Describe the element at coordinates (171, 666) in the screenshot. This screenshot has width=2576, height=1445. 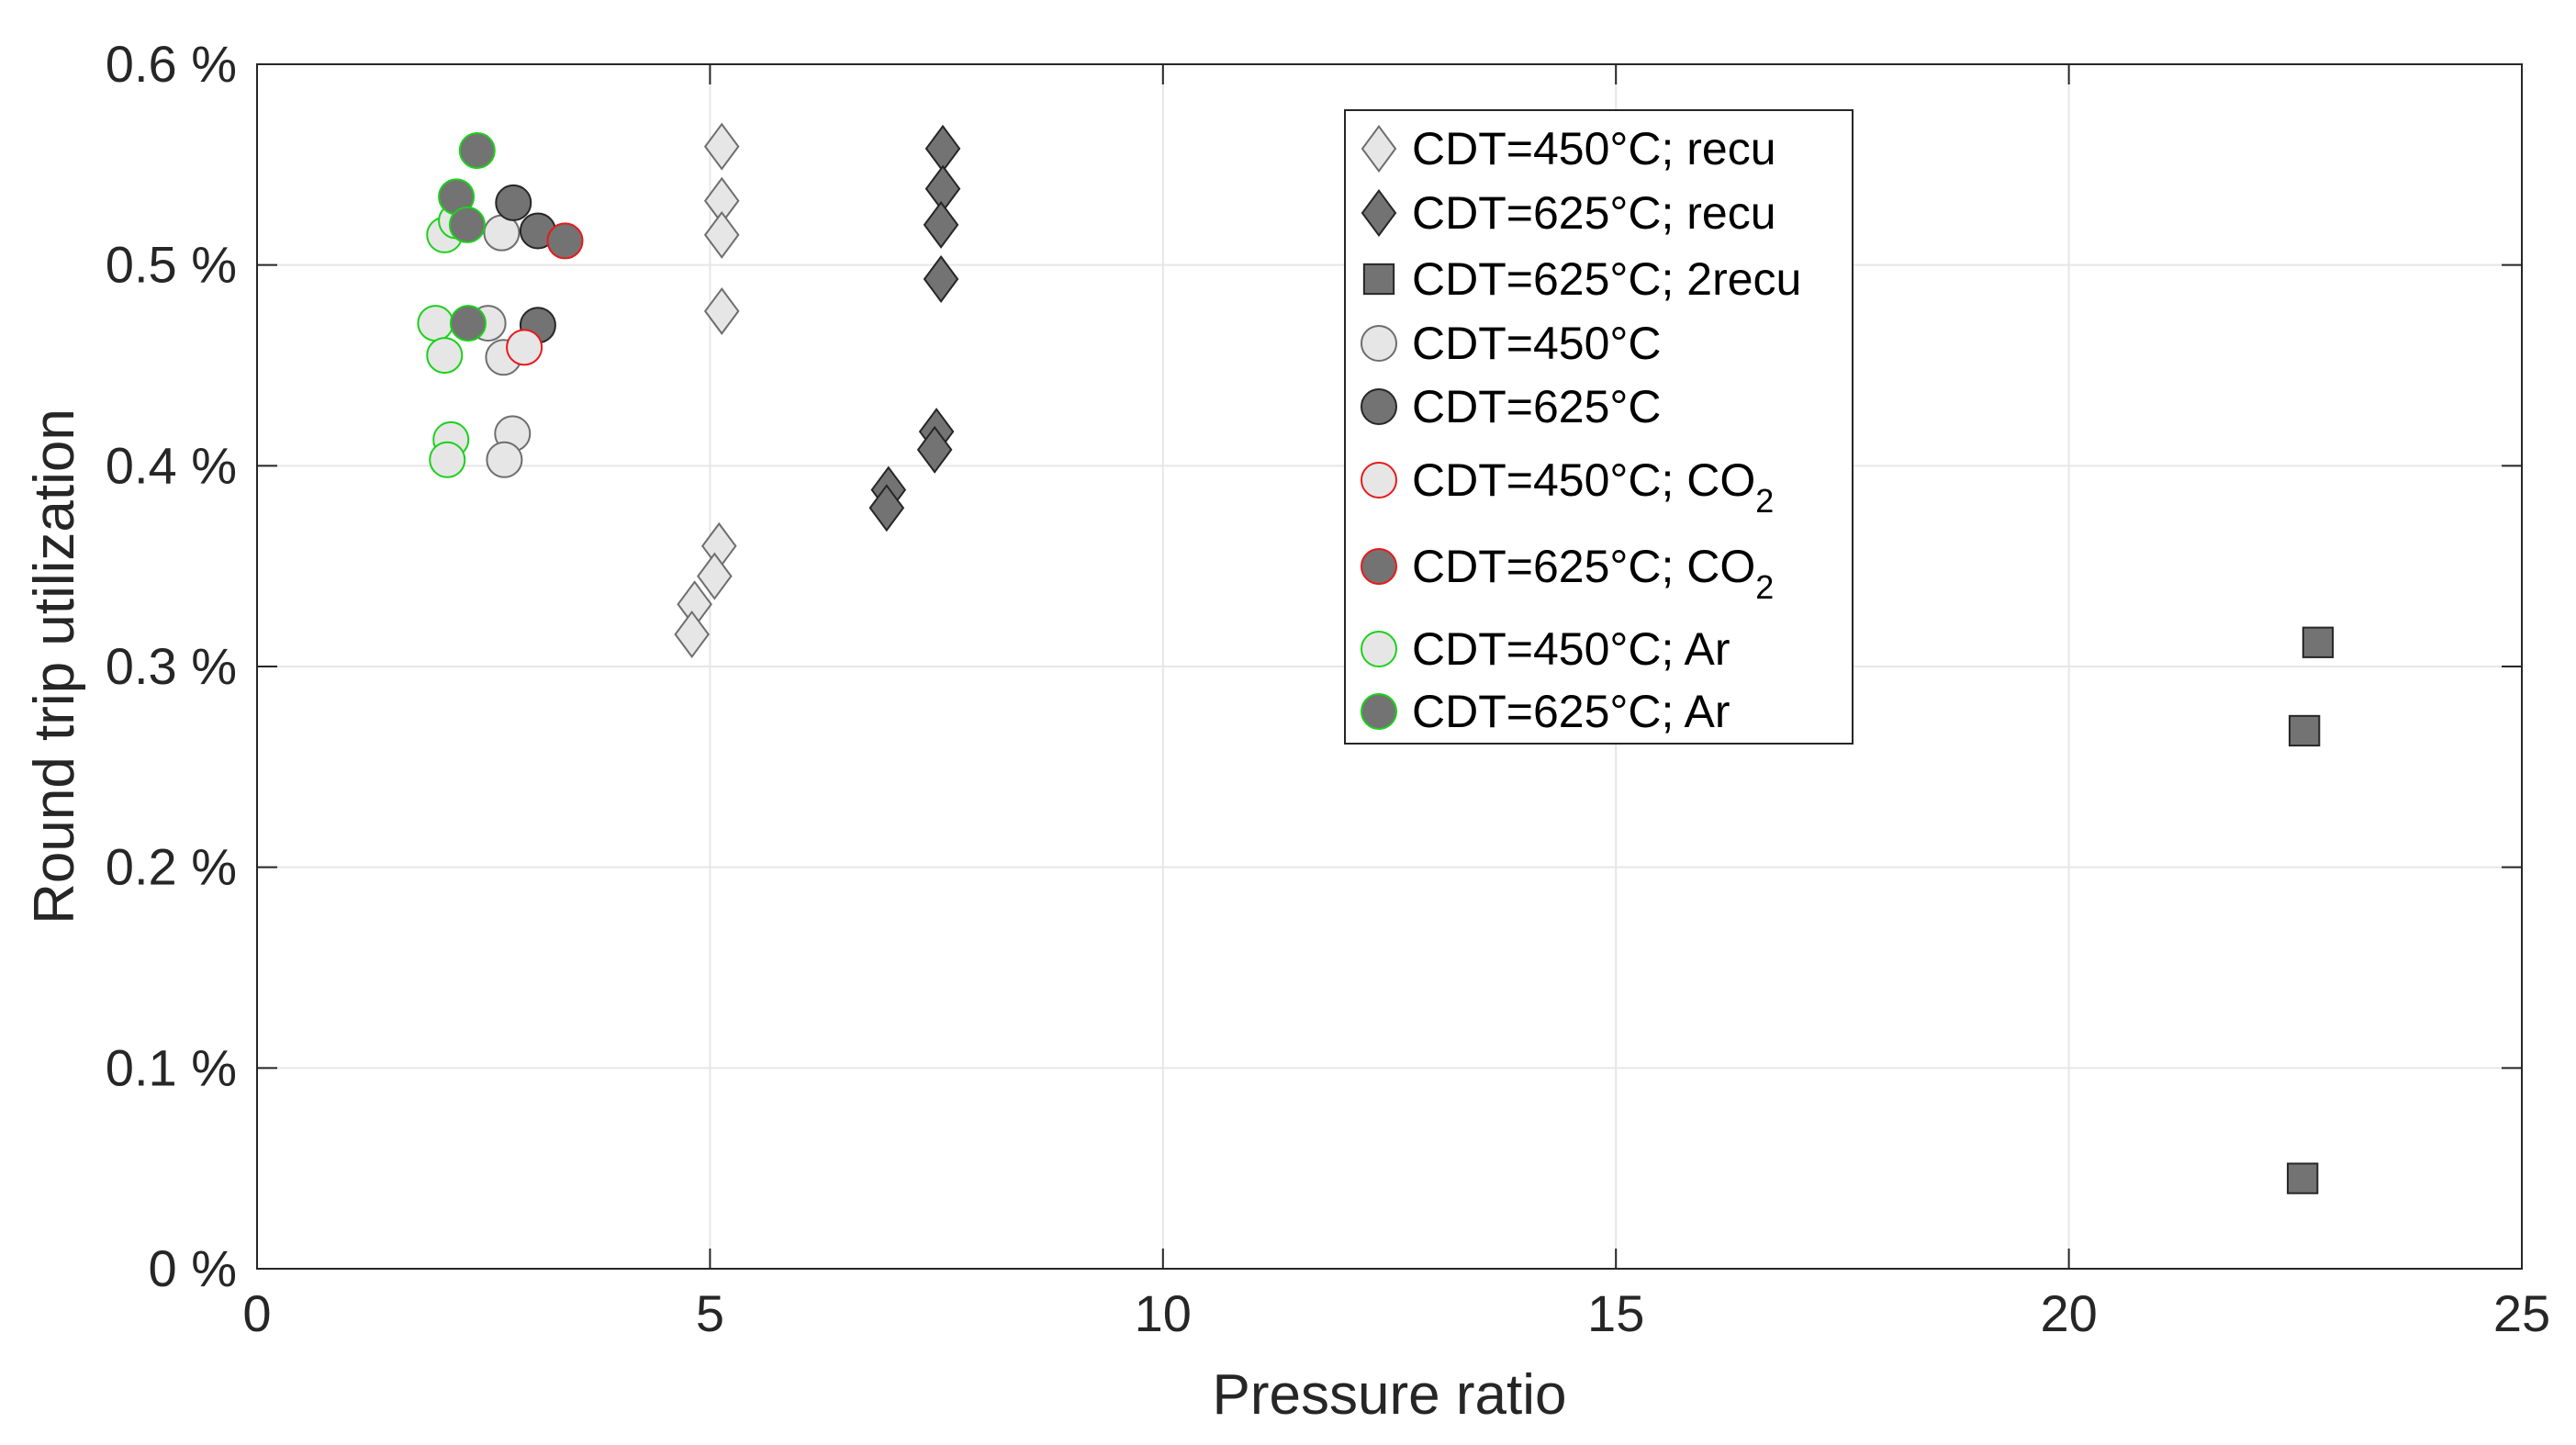
I see `y-tick-label: 0.3 %` at that location.